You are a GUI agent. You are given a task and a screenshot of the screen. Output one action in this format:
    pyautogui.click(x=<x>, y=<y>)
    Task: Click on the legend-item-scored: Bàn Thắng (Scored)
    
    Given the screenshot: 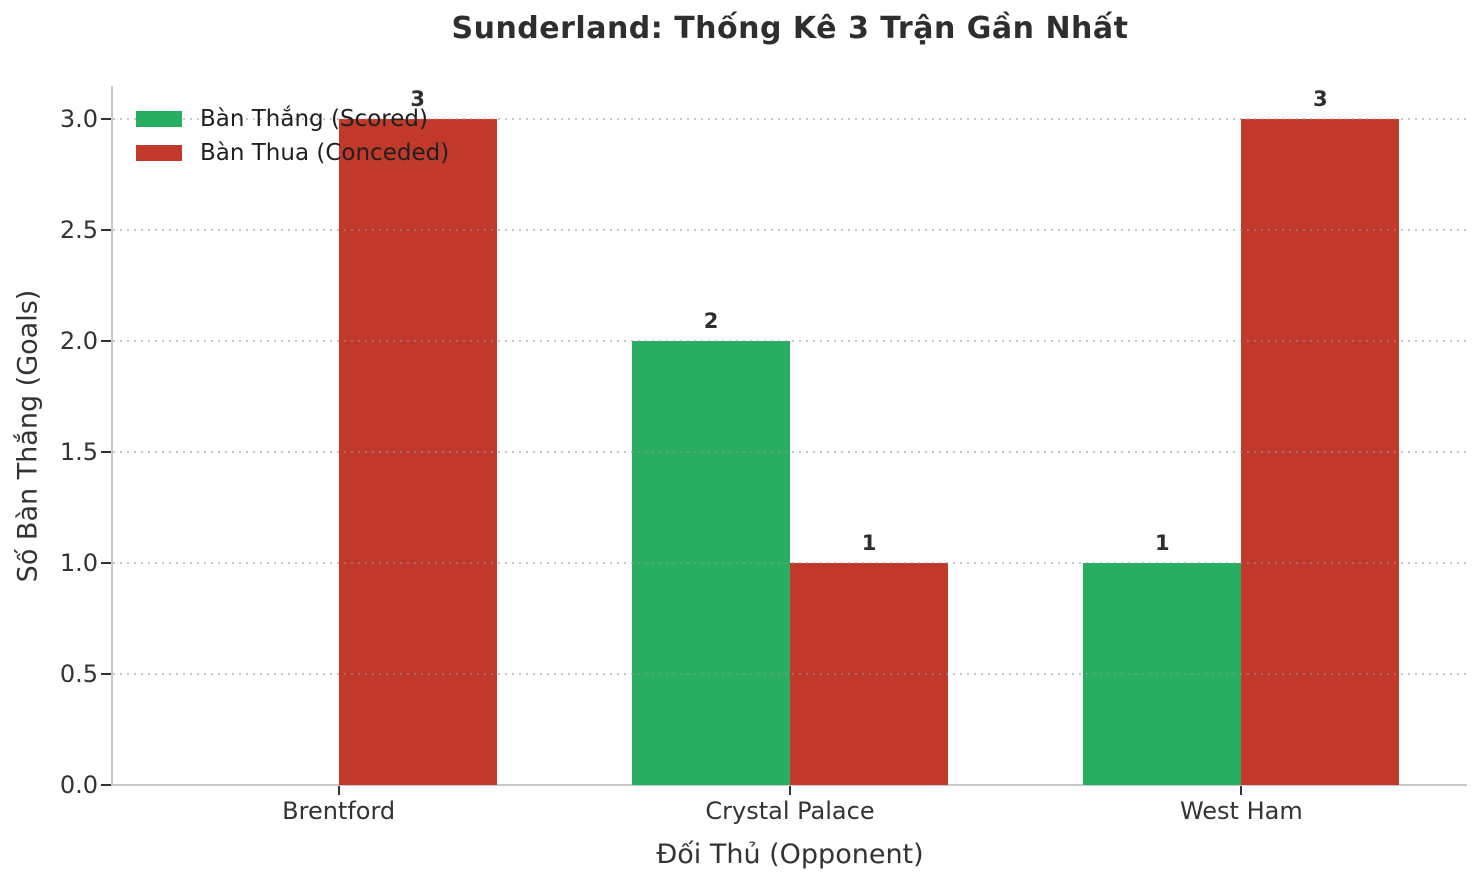 What is the action you would take?
    pyautogui.click(x=292, y=119)
    